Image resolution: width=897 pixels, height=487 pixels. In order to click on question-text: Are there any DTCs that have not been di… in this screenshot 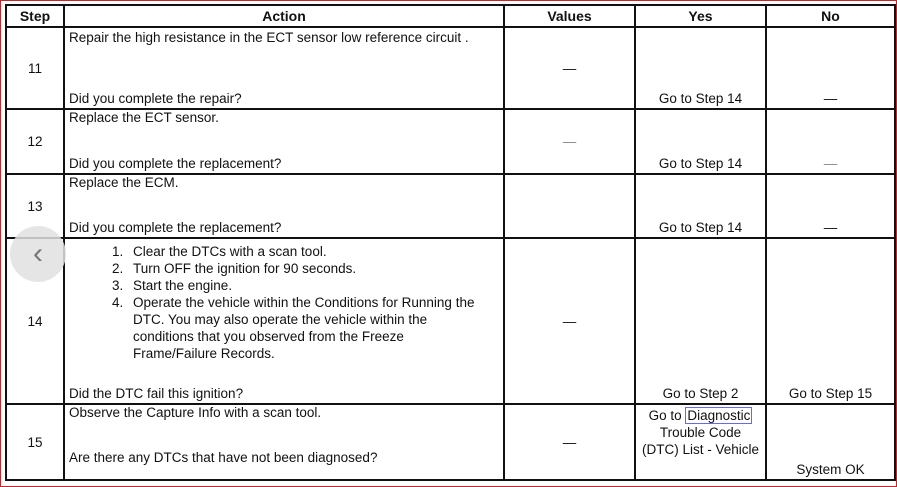, I will do `click(223, 457)`.